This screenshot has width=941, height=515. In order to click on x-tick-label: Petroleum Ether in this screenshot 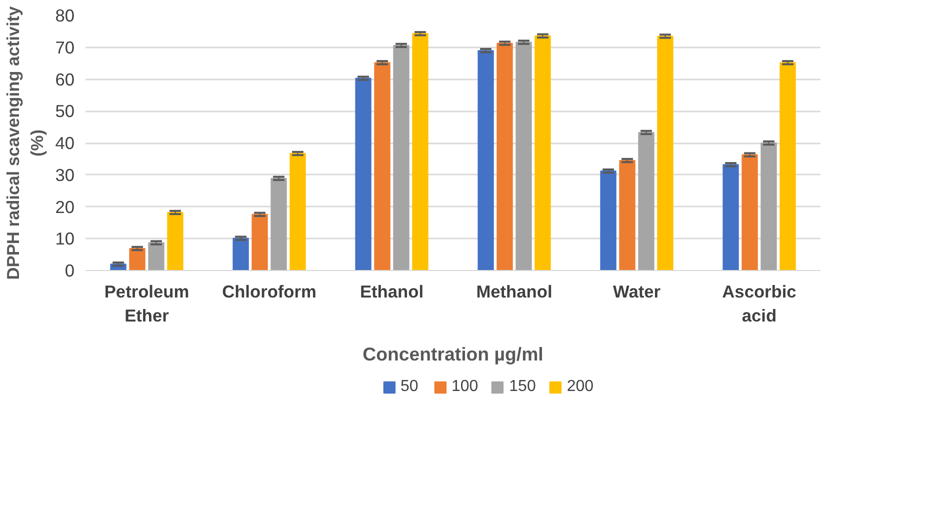, I will do `click(147, 304)`.